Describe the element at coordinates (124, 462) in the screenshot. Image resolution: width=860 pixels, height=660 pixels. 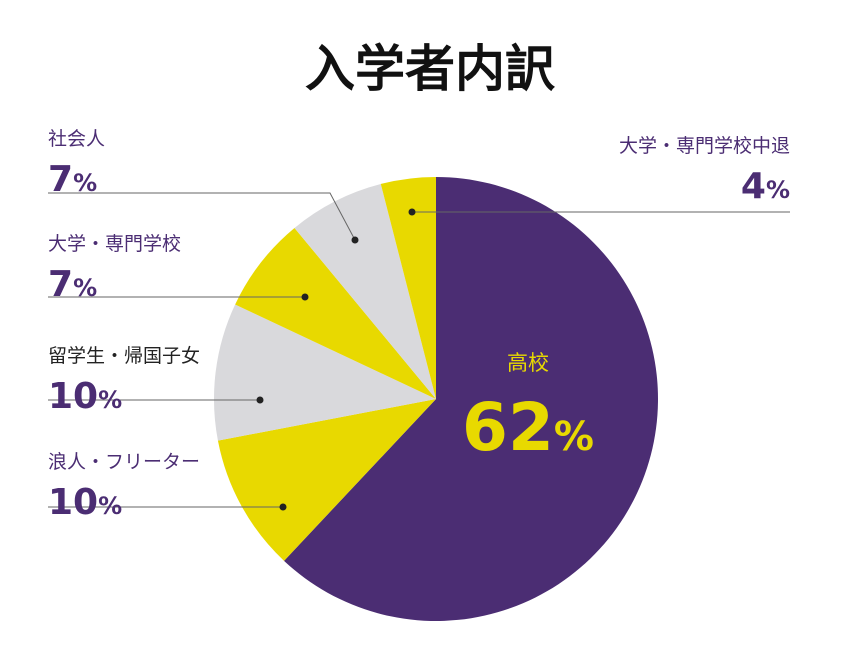
I see `slice-label-1: 浪人・フリーター` at that location.